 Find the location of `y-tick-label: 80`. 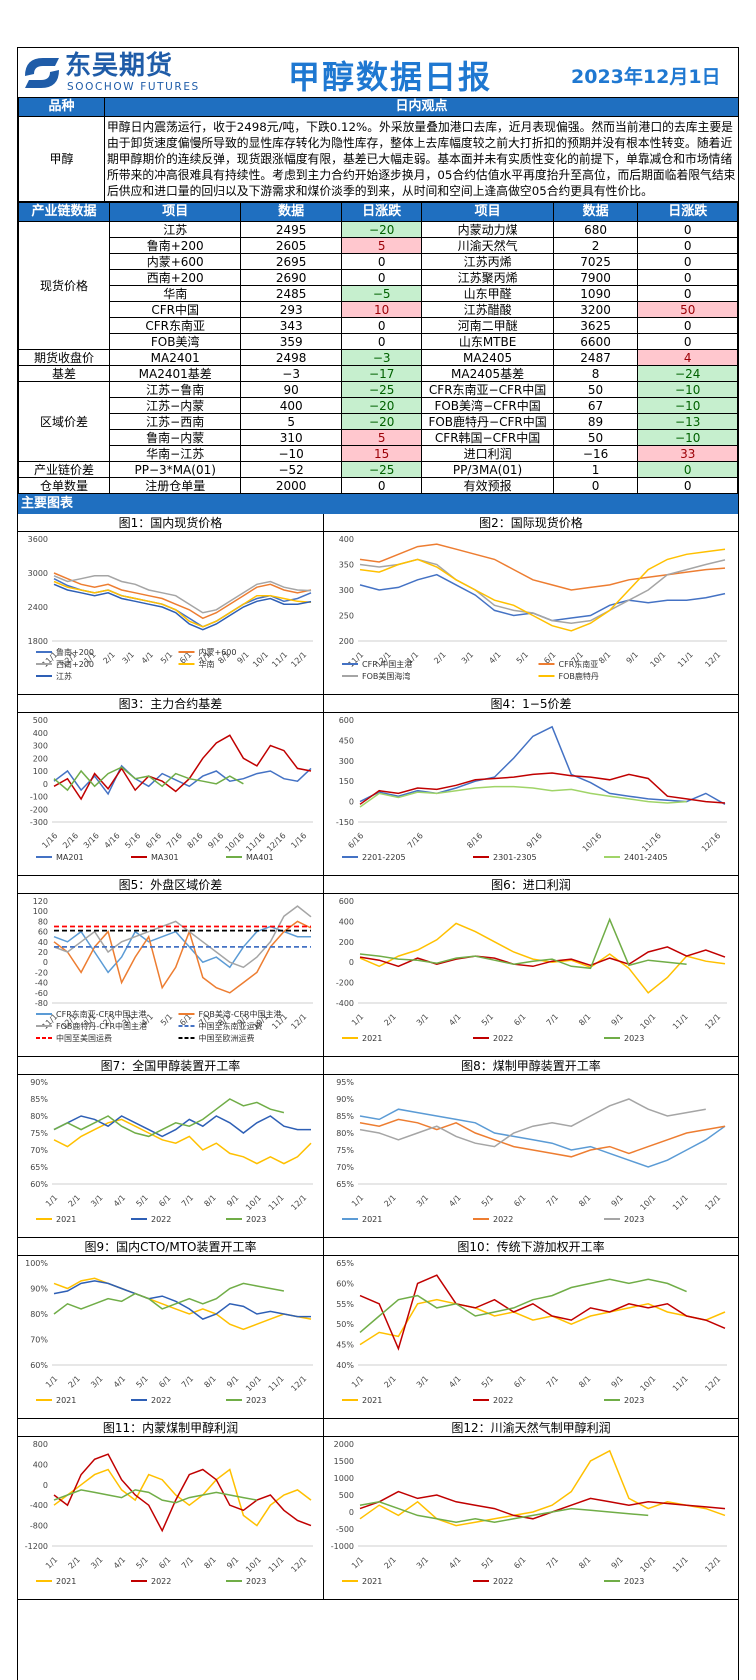

y-tick-label: 80 is located at coordinates (43, 921).